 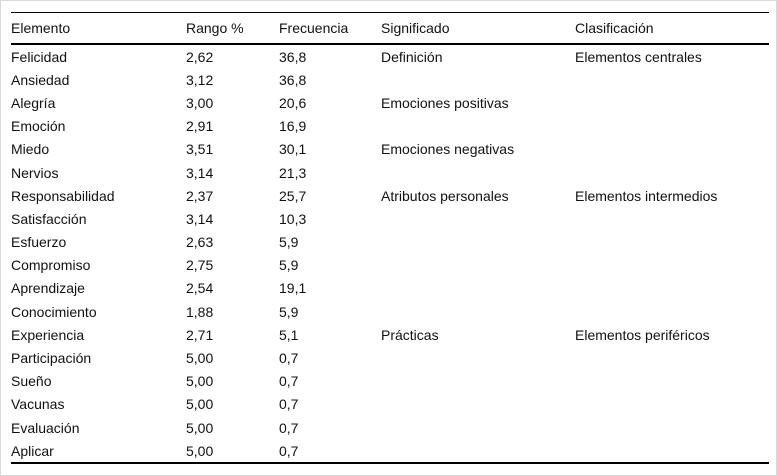 I want to click on cell-rango: 2,54, so click(x=200, y=288).